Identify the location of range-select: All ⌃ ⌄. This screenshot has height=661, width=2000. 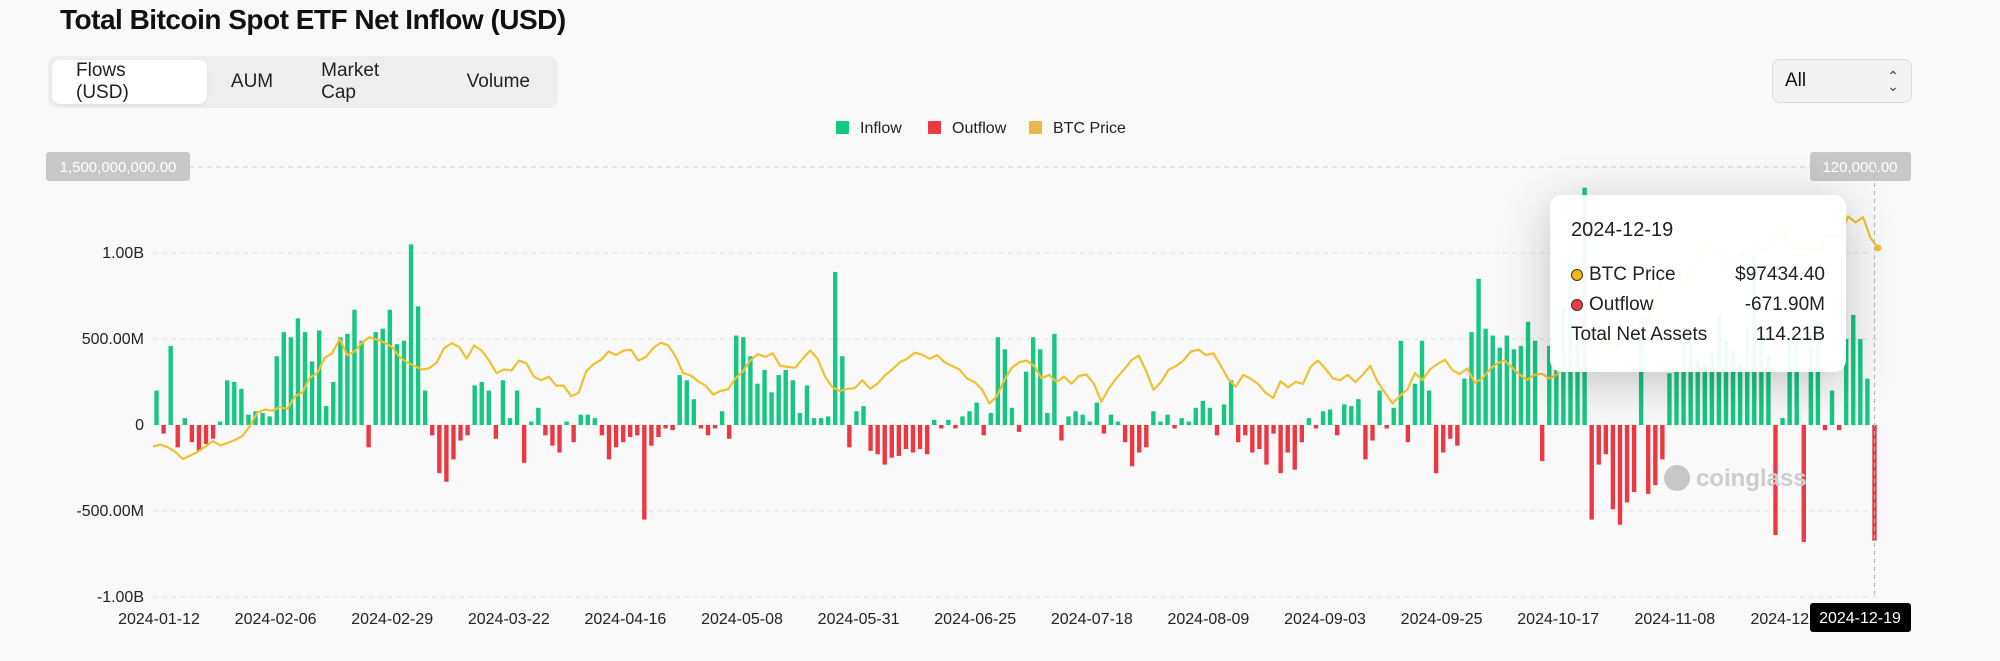
(1842, 81).